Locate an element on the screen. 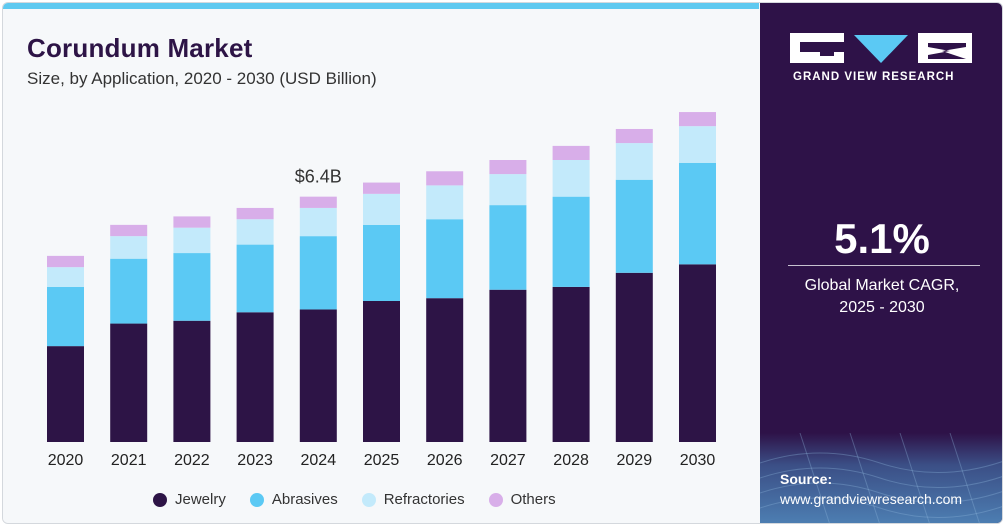 This screenshot has height=526, width=1005. bar-segment-refractories-2025 is located at coordinates (381, 209).